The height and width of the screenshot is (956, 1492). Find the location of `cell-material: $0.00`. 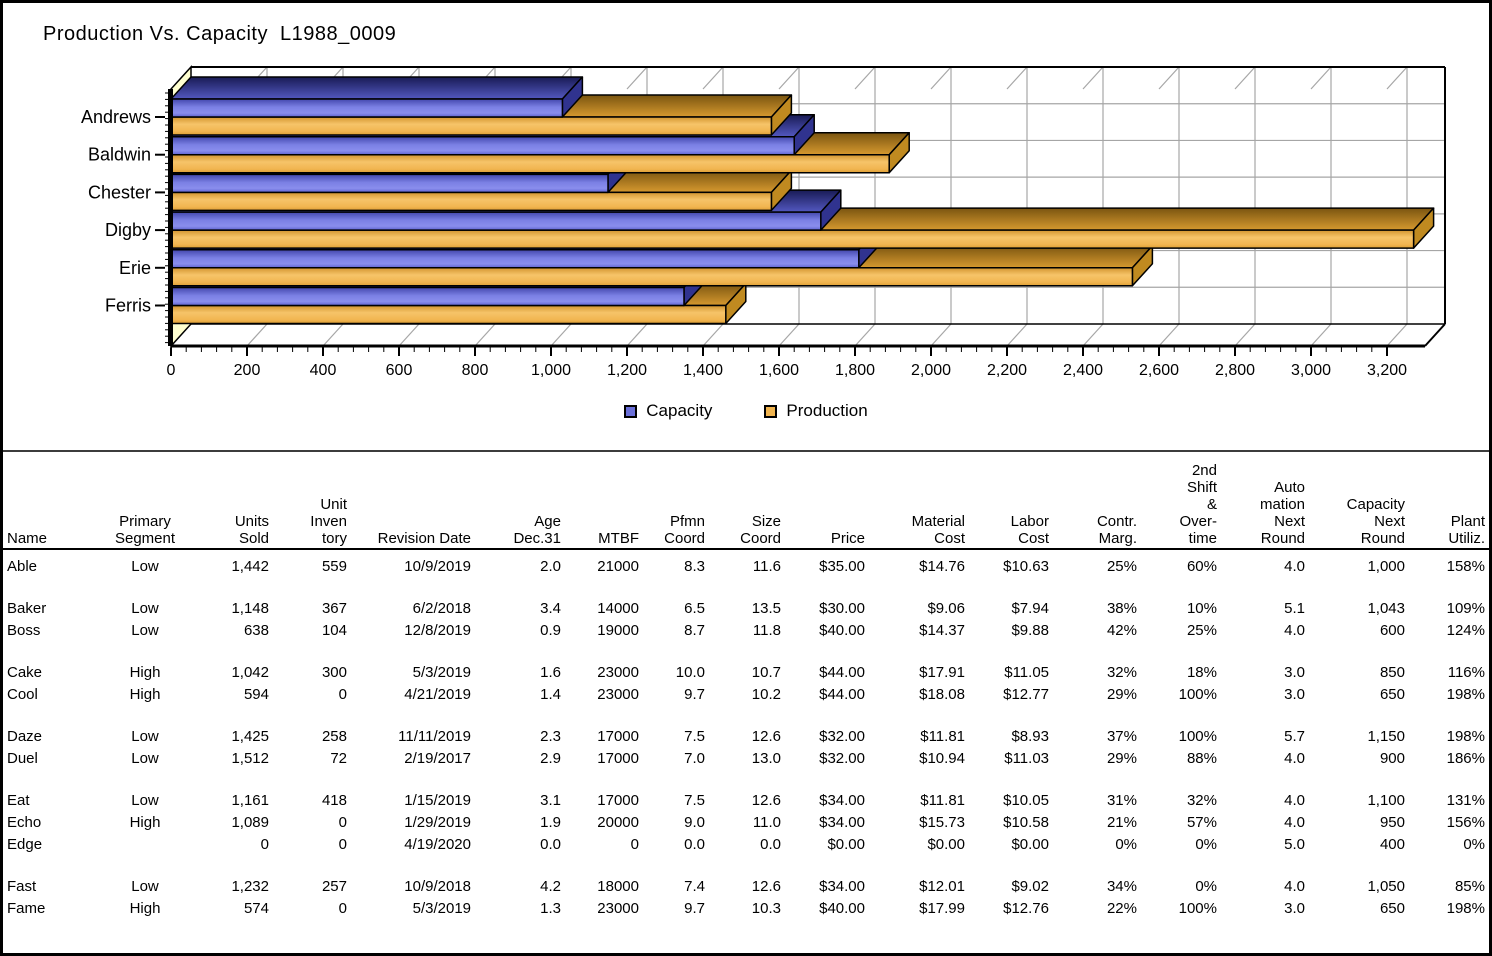

cell-material: $0.00 is located at coordinates (946, 844).